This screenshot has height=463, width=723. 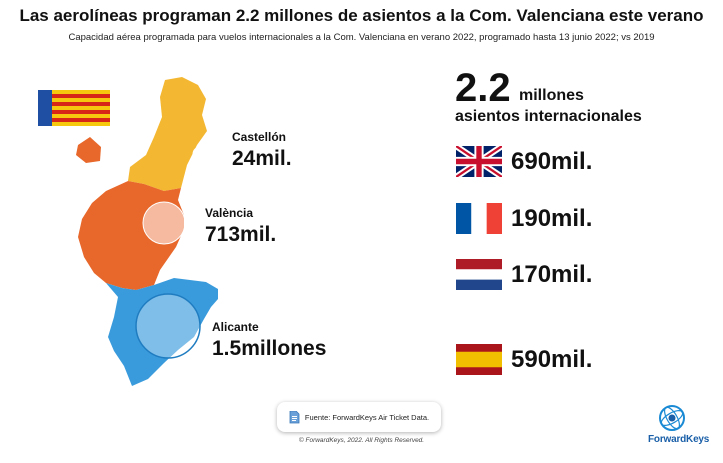 I want to click on source-box: Fuente: ForwardKeys Air Ticket Data., so click(x=359, y=417).